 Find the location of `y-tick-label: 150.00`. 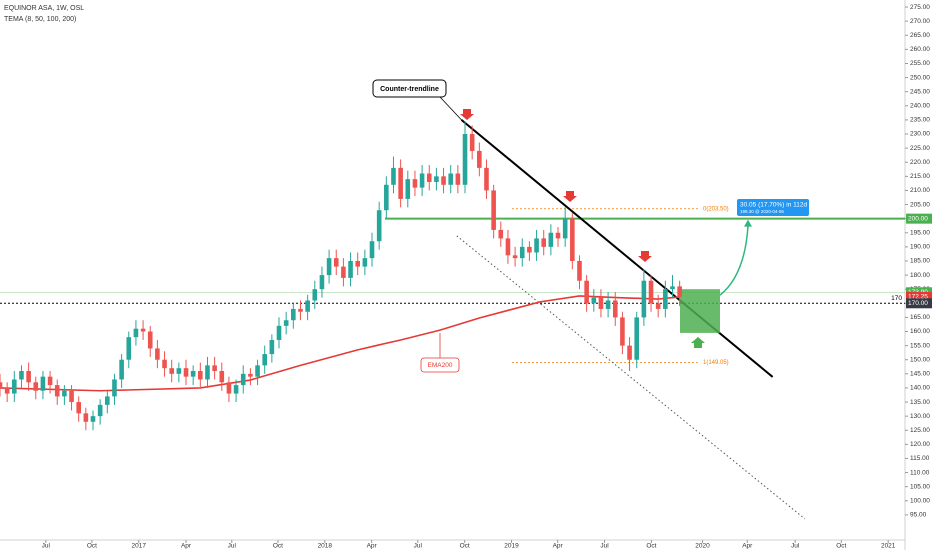

y-tick-label: 150.00 is located at coordinates (920, 359).